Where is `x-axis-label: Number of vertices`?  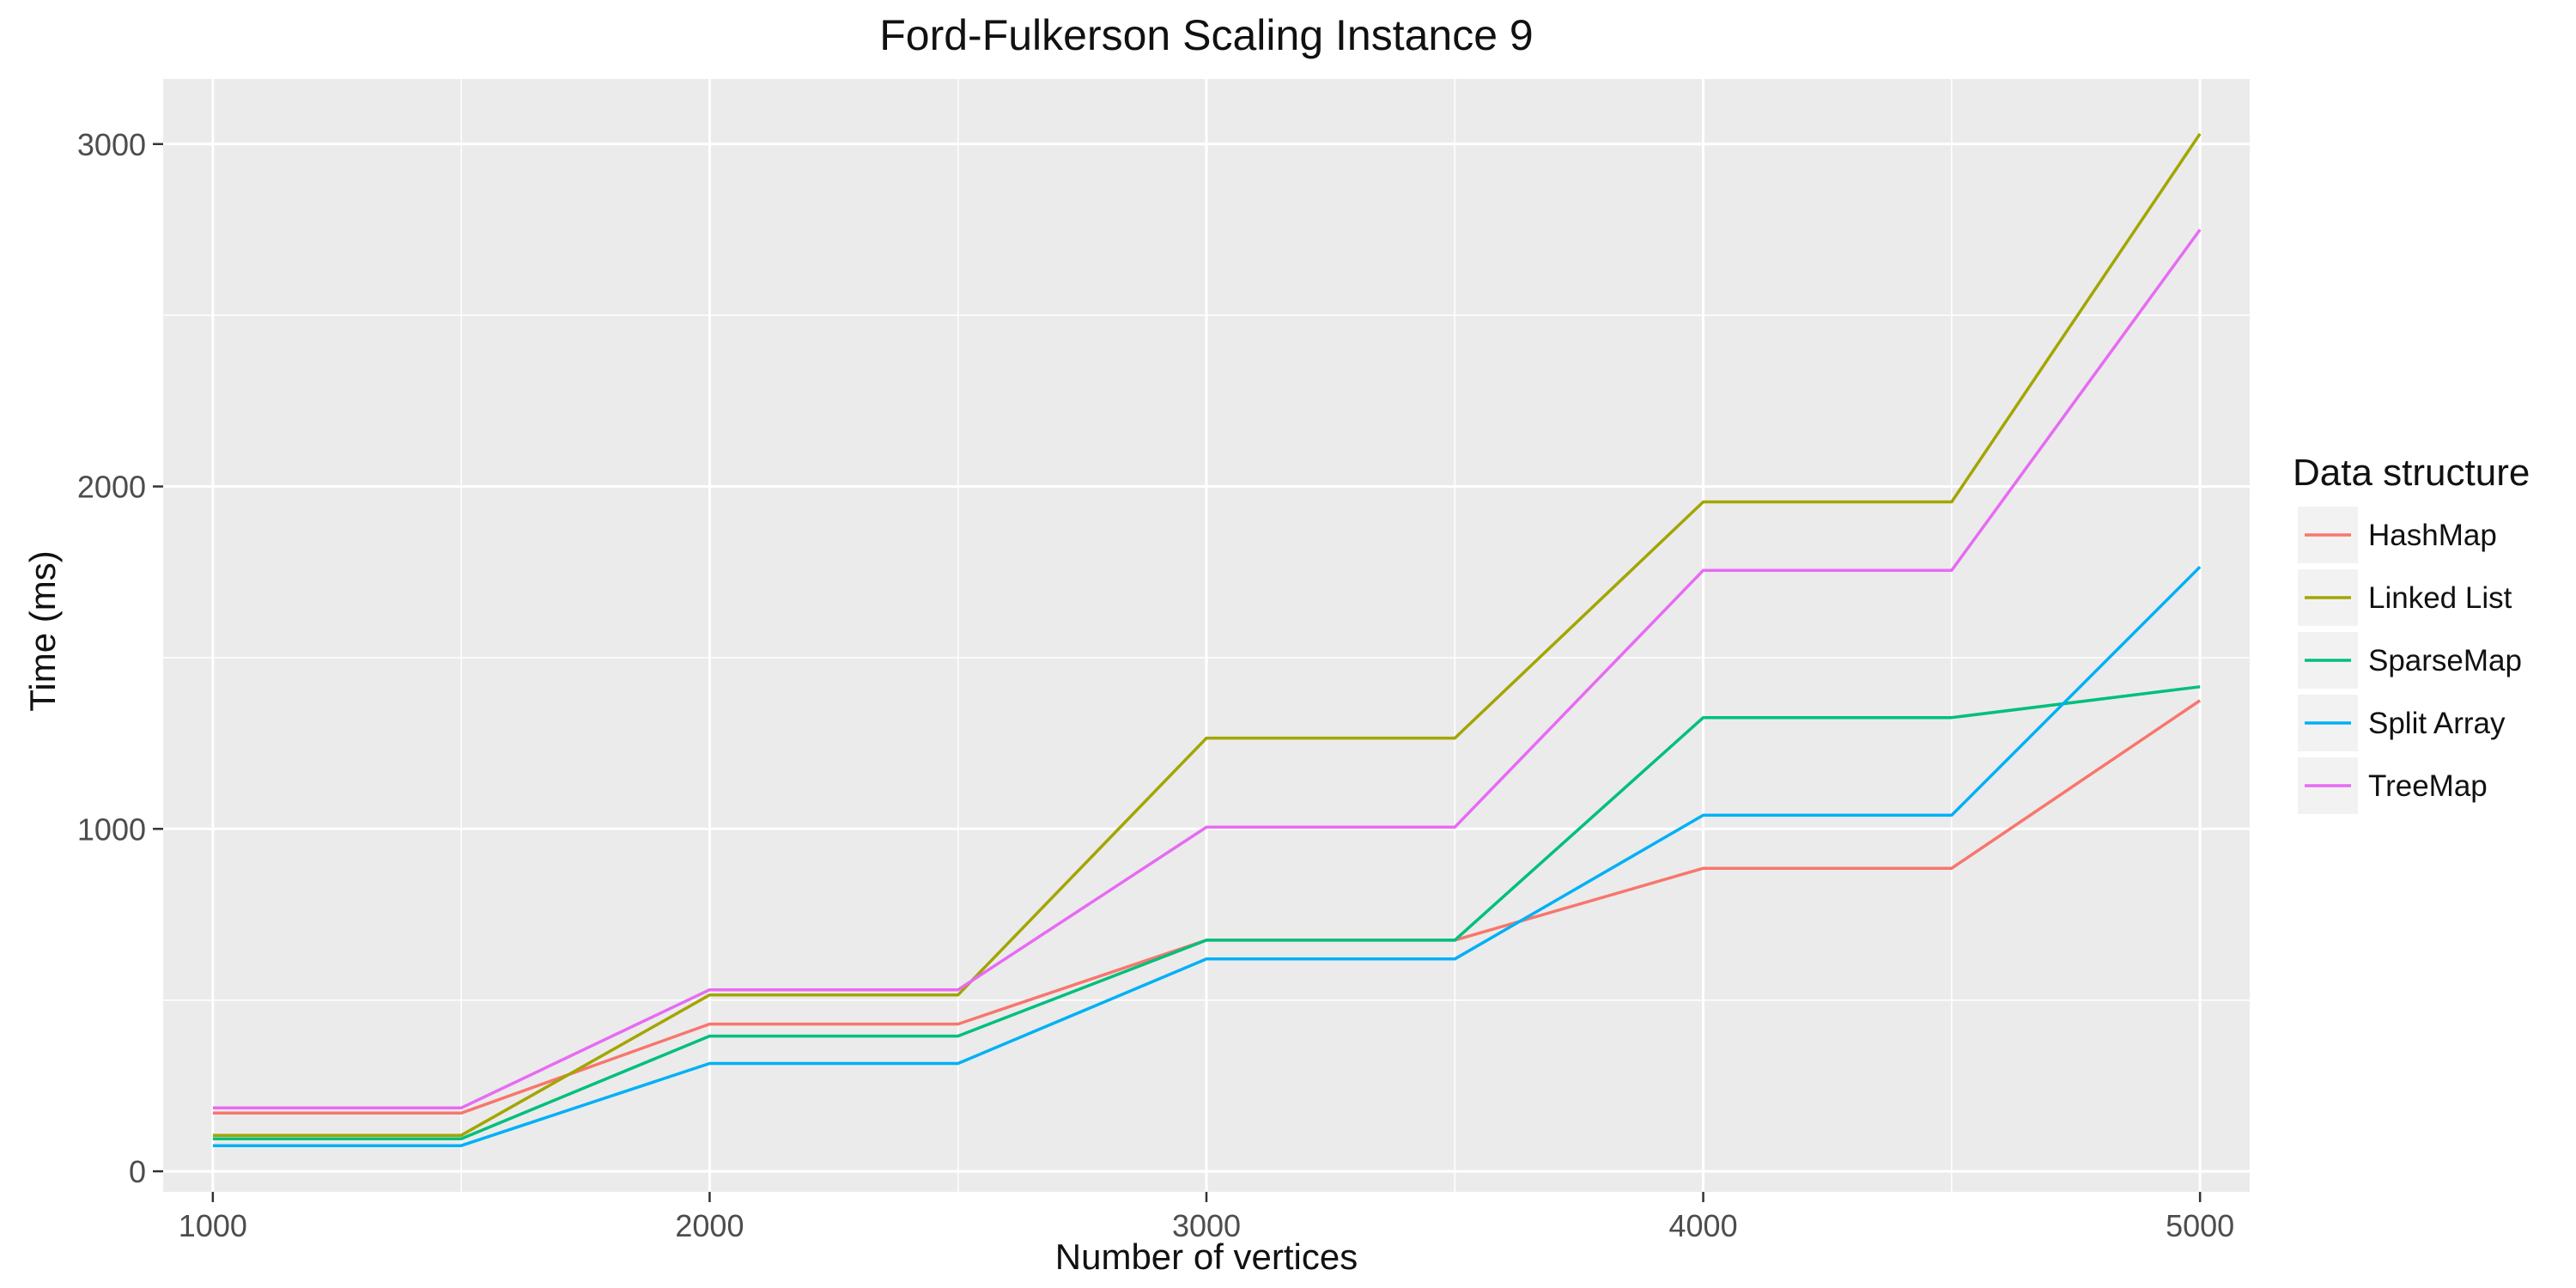 x-axis-label: Number of vertices is located at coordinates (1206, 1257).